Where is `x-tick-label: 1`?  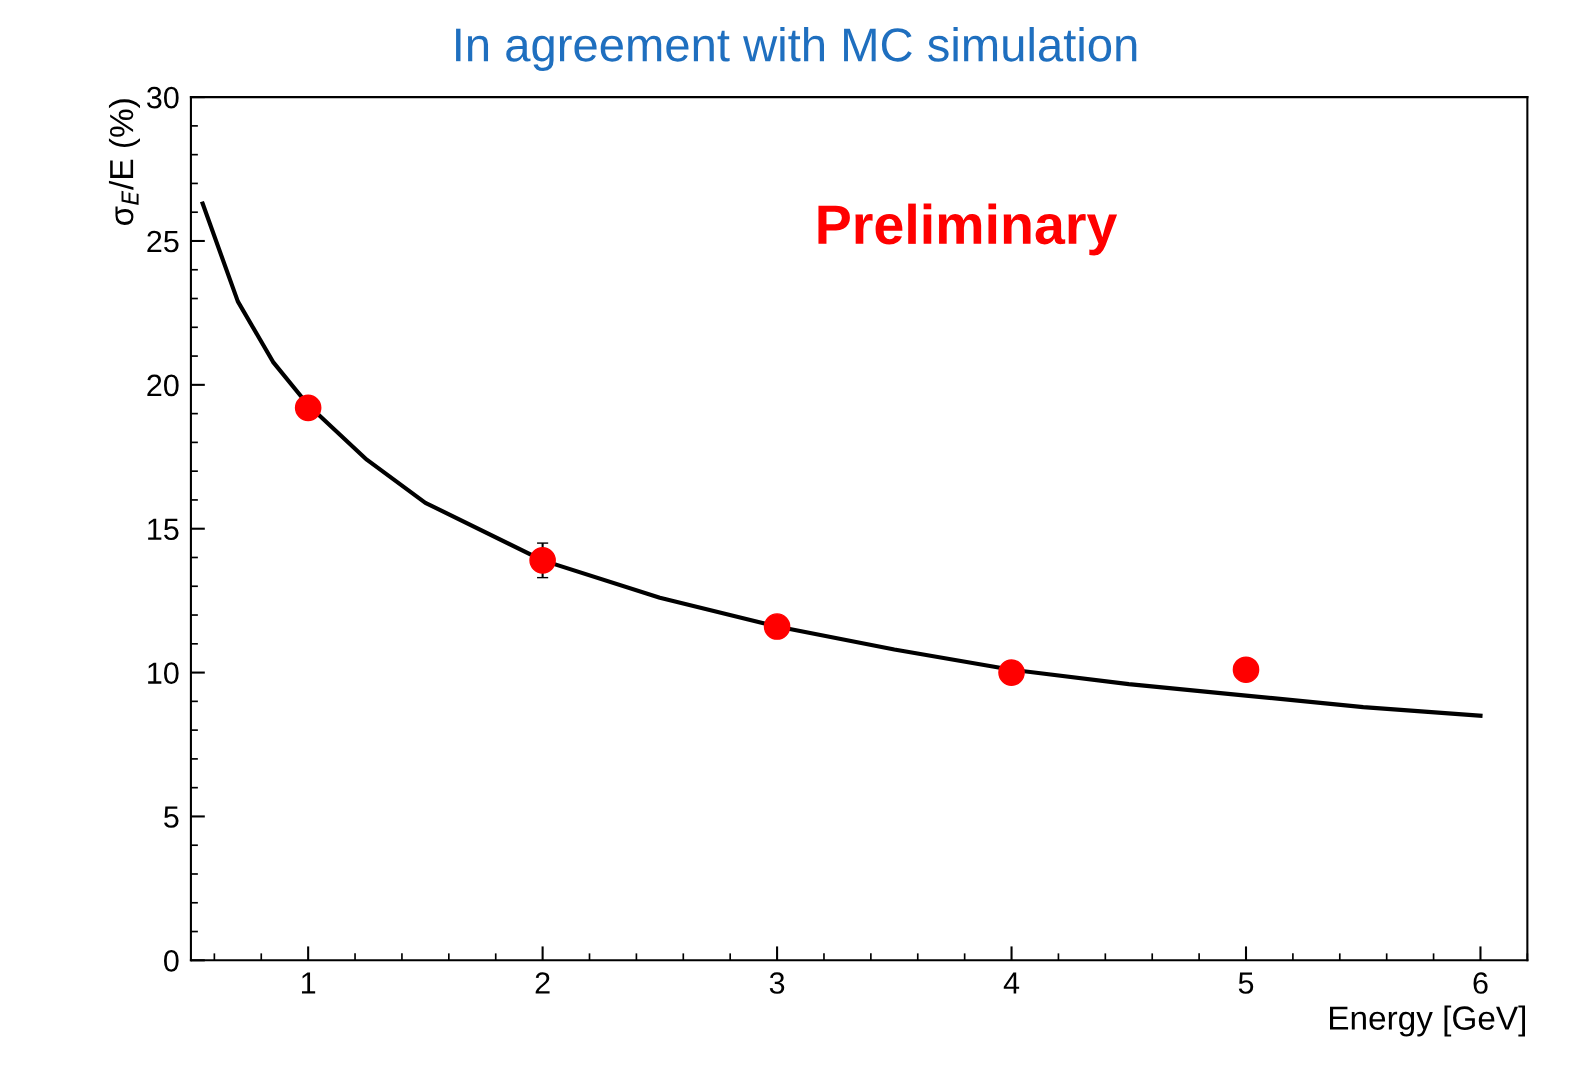 x-tick-label: 1 is located at coordinates (308, 983).